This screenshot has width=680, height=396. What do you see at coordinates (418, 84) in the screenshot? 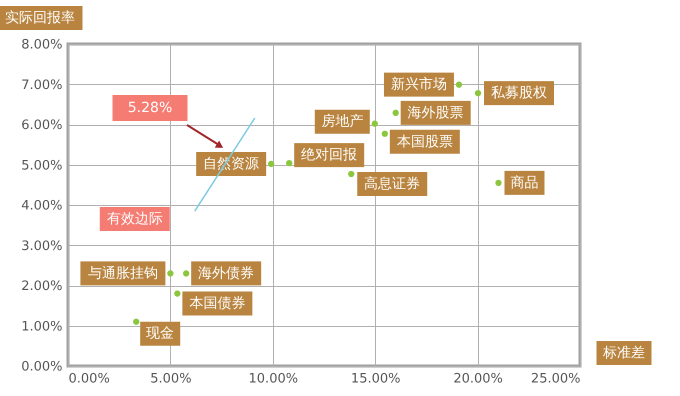
I see `series-label: 新兴市场` at bounding box center [418, 84].